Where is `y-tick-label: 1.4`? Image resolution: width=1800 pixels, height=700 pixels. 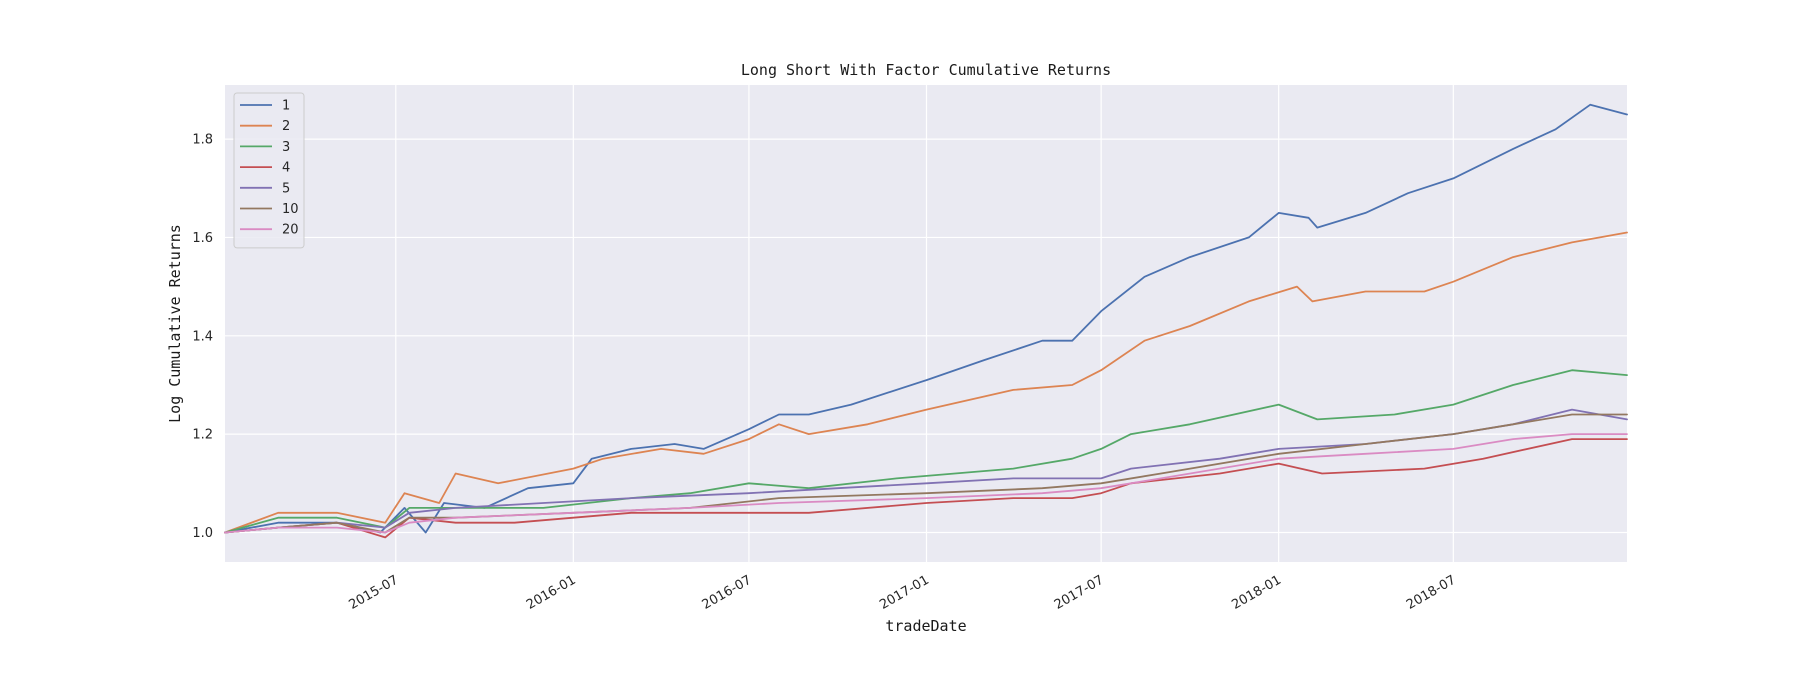
y-tick-label: 1.4 is located at coordinates (202, 336).